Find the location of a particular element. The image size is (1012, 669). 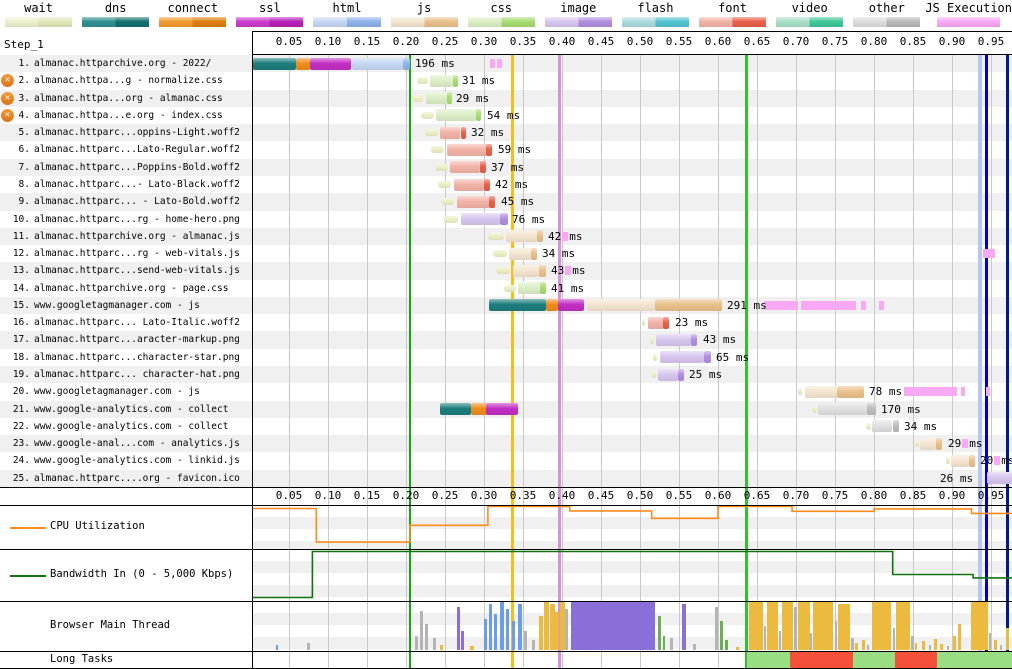

request-row: 16. almanac.httparc... Lato-Italic.woff2 is located at coordinates (126, 323).